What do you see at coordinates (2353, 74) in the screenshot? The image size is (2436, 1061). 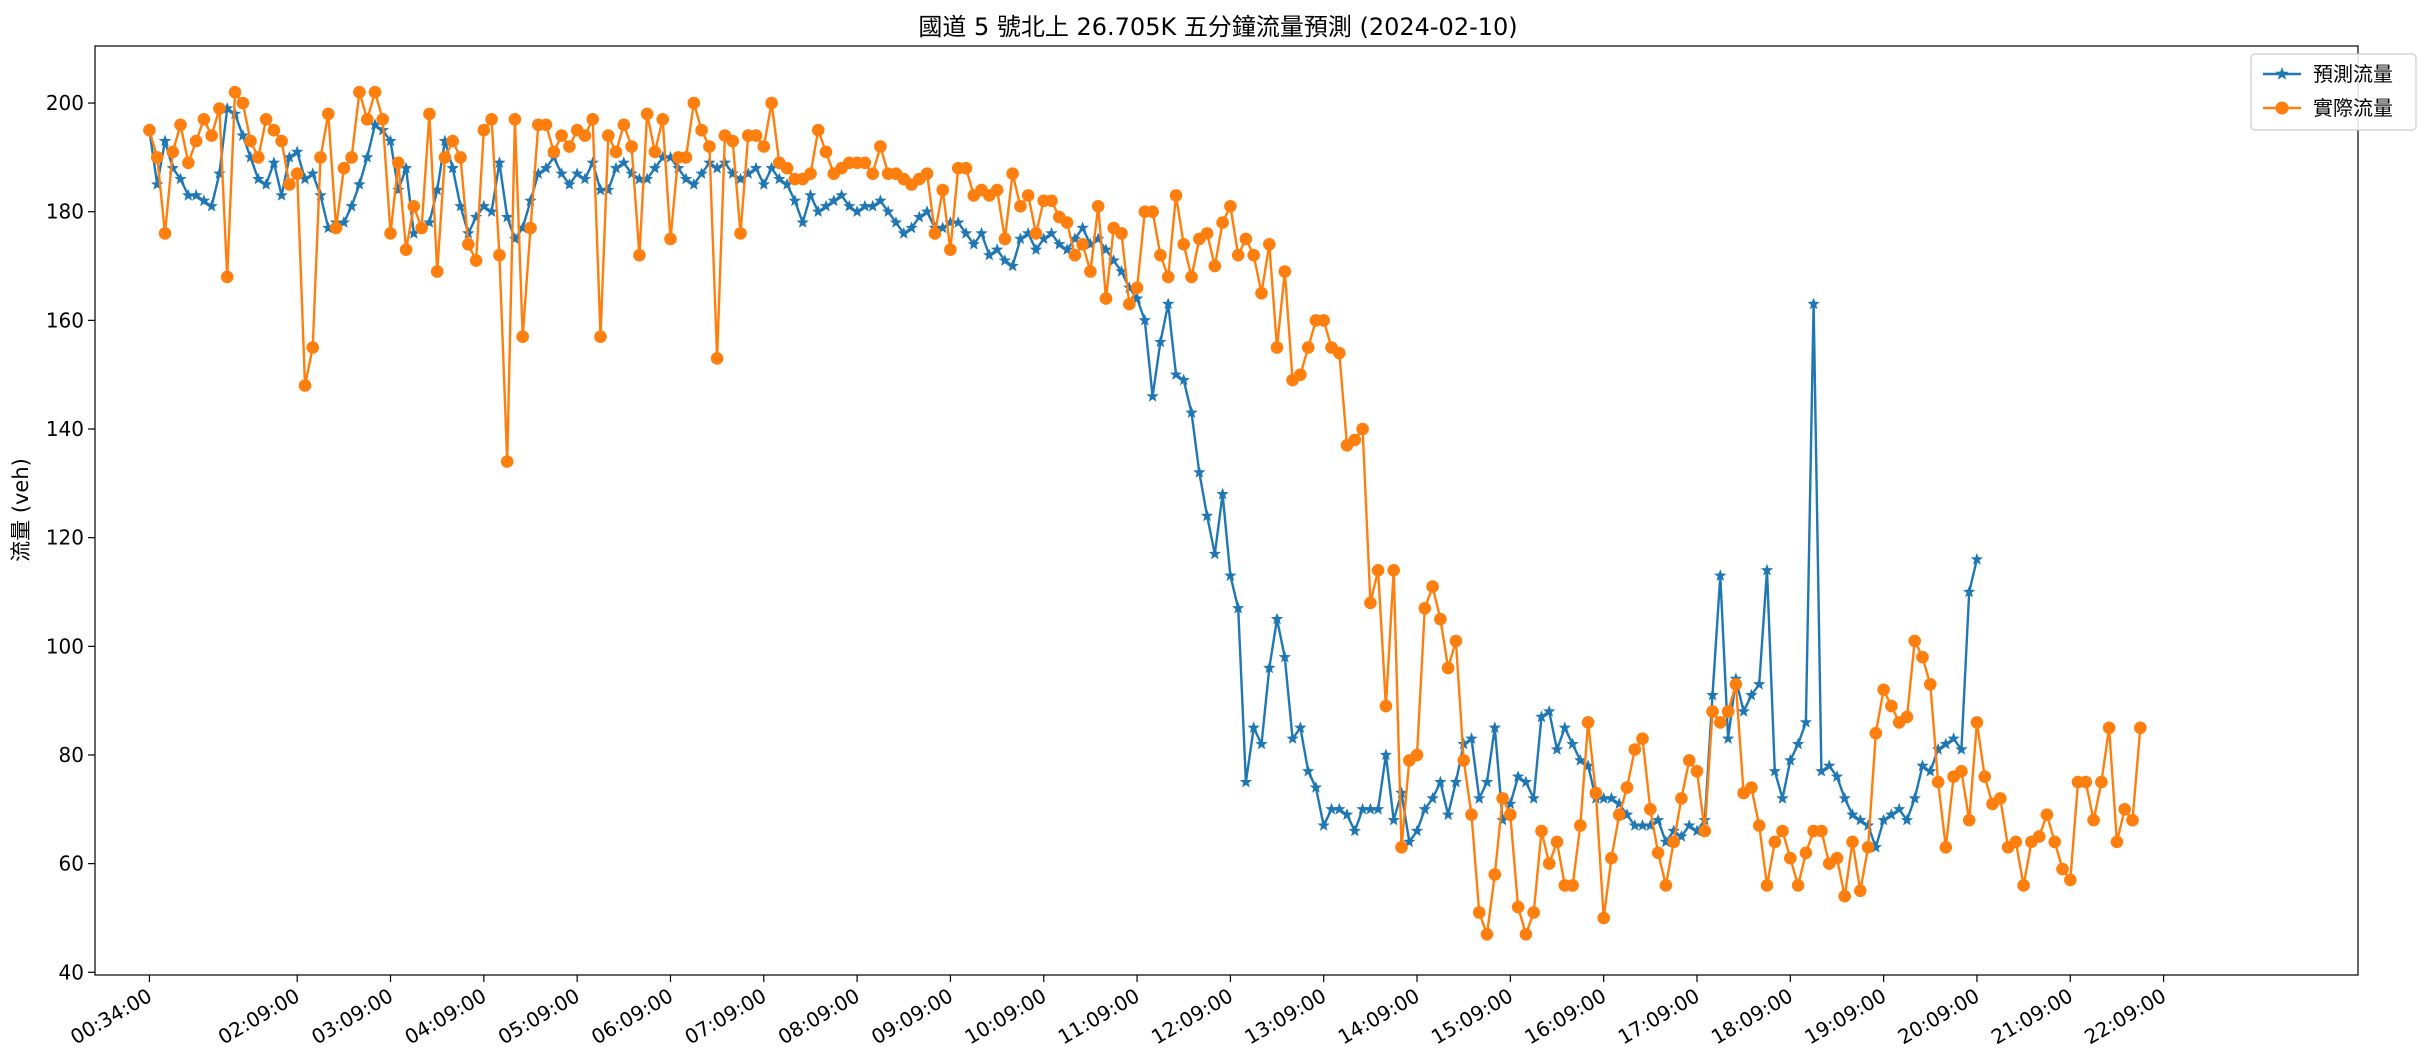 I see `legend-label: 預測流量` at bounding box center [2353, 74].